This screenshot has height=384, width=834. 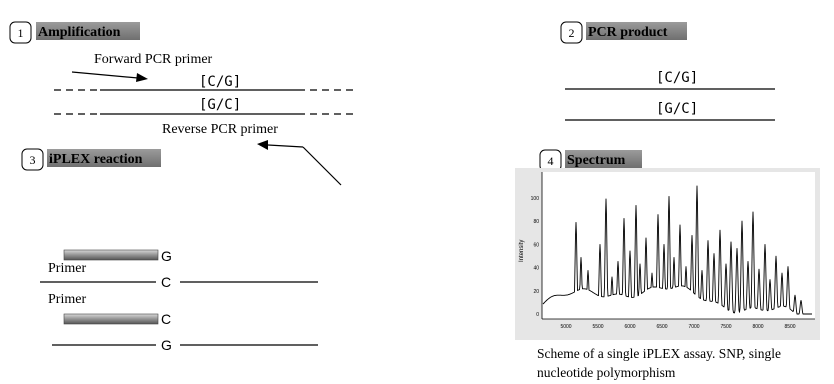 I want to click on product-top-allele: [C/G], so click(x=677, y=78).